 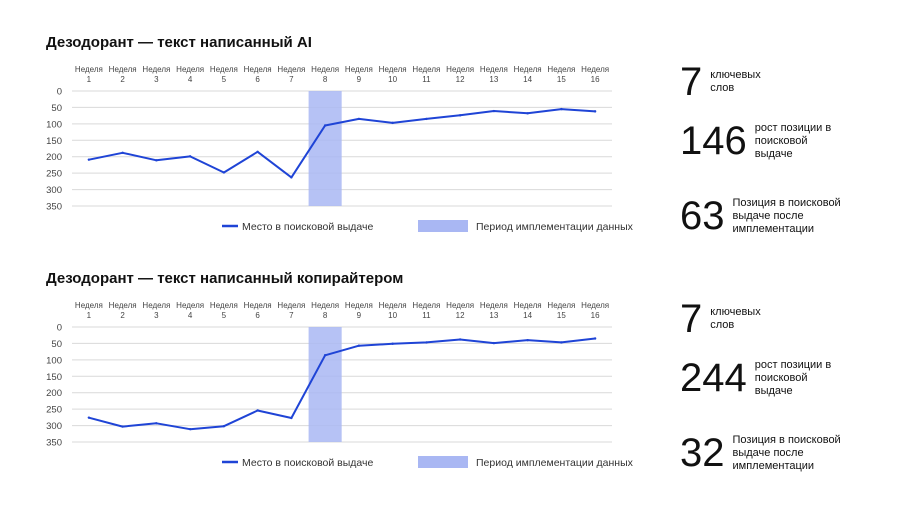 What do you see at coordinates (325, 310) in the screenshot?
I see `x-tick-label: Неделя 8` at bounding box center [325, 310].